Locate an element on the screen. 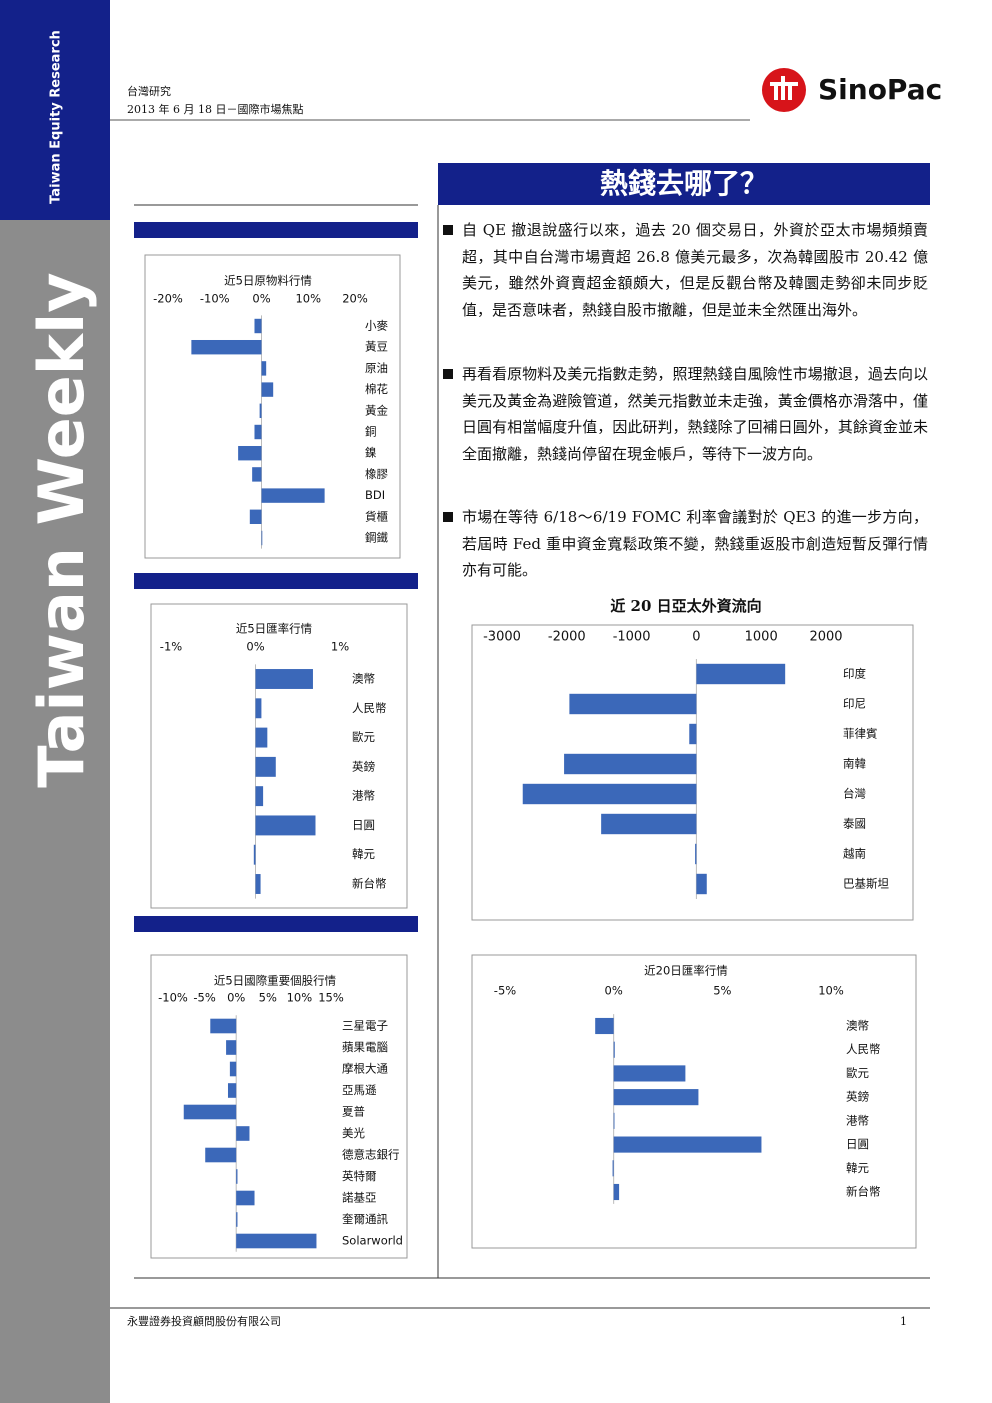 This screenshot has height=1403, width=992. sidebar is located at coordinates (55, 811).